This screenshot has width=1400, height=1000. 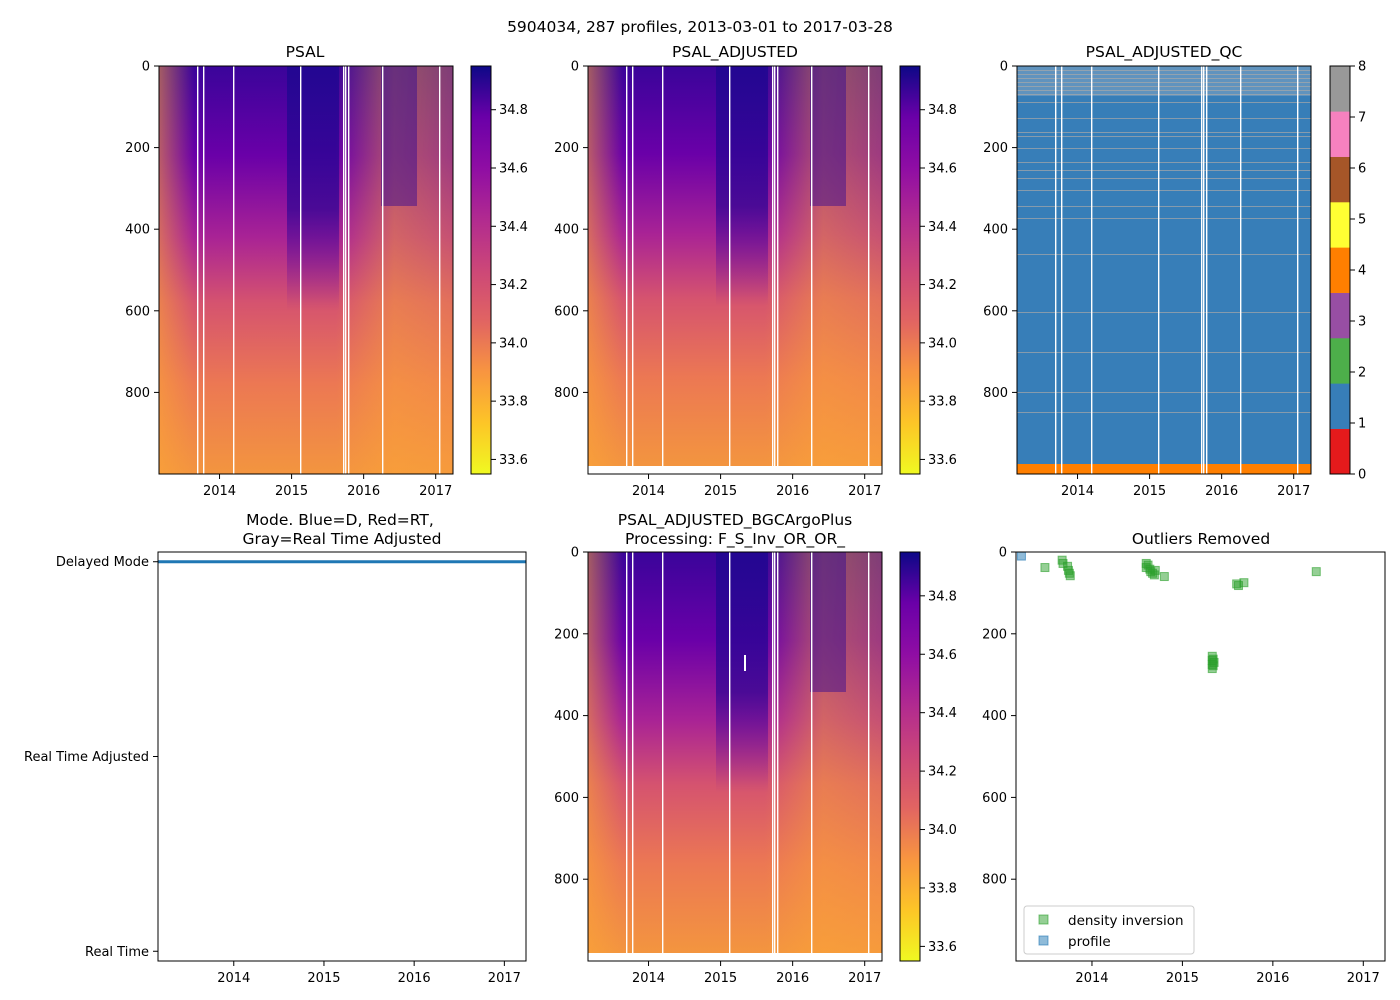 What do you see at coordinates (1347, 271) in the screenshot?
I see `colorbar-qc: 0 1 2 3 4 5 6 7 8` at bounding box center [1347, 271].